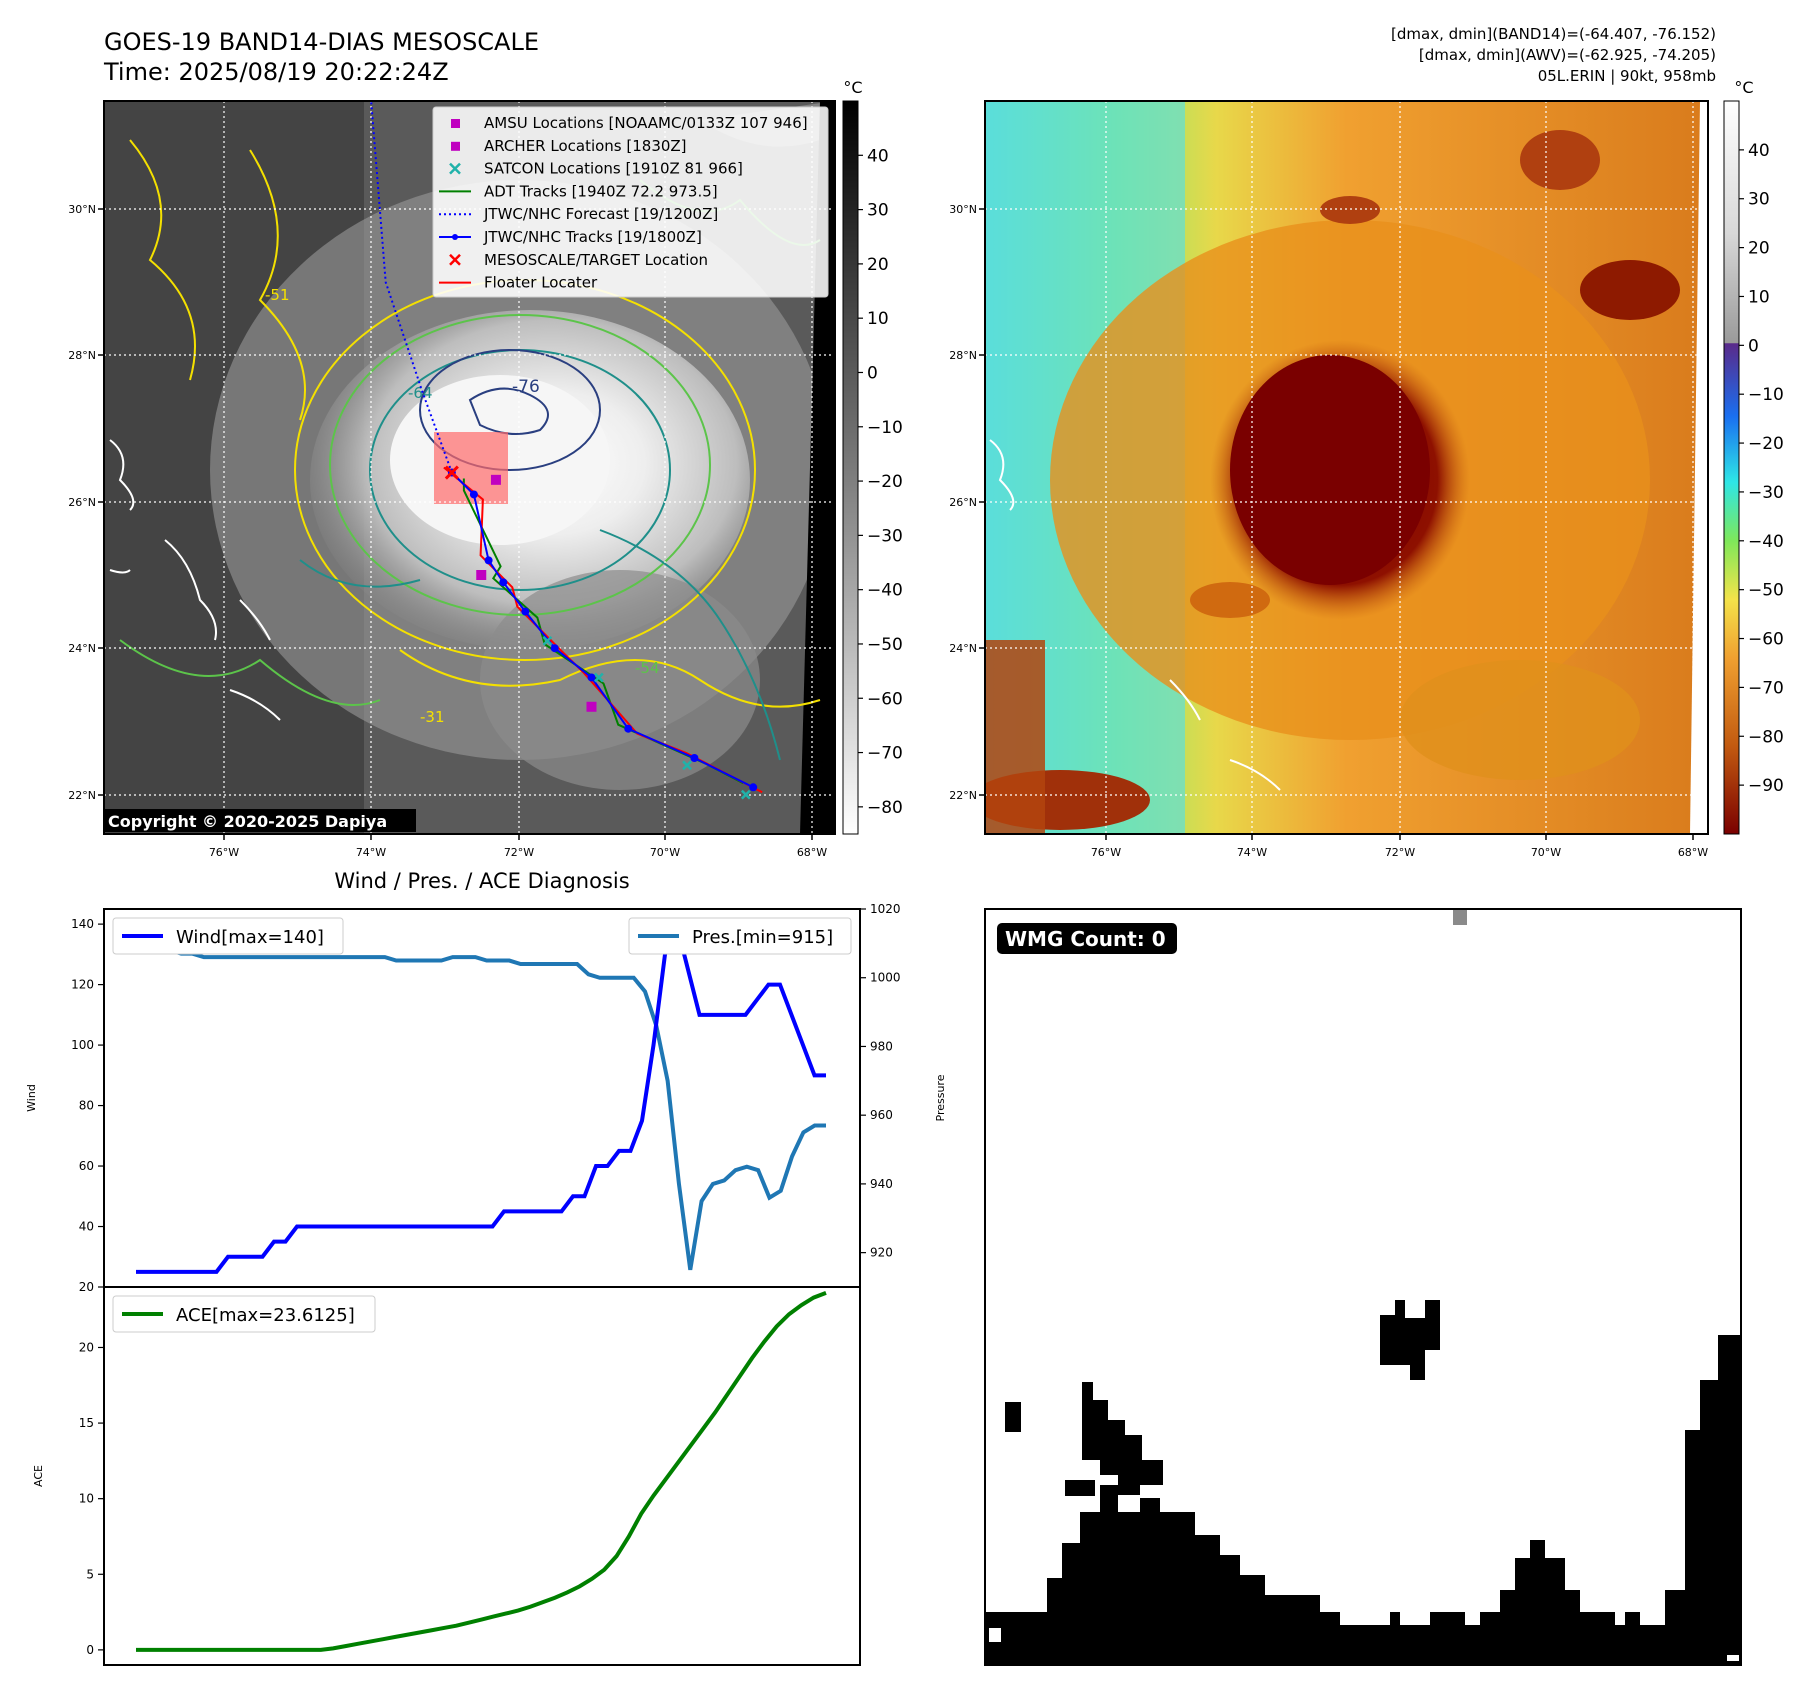 The image size is (1797, 1690). I want to click on legend-label: AMSU Locations [NOAAMC/0133Z 107 946], so click(646, 123).